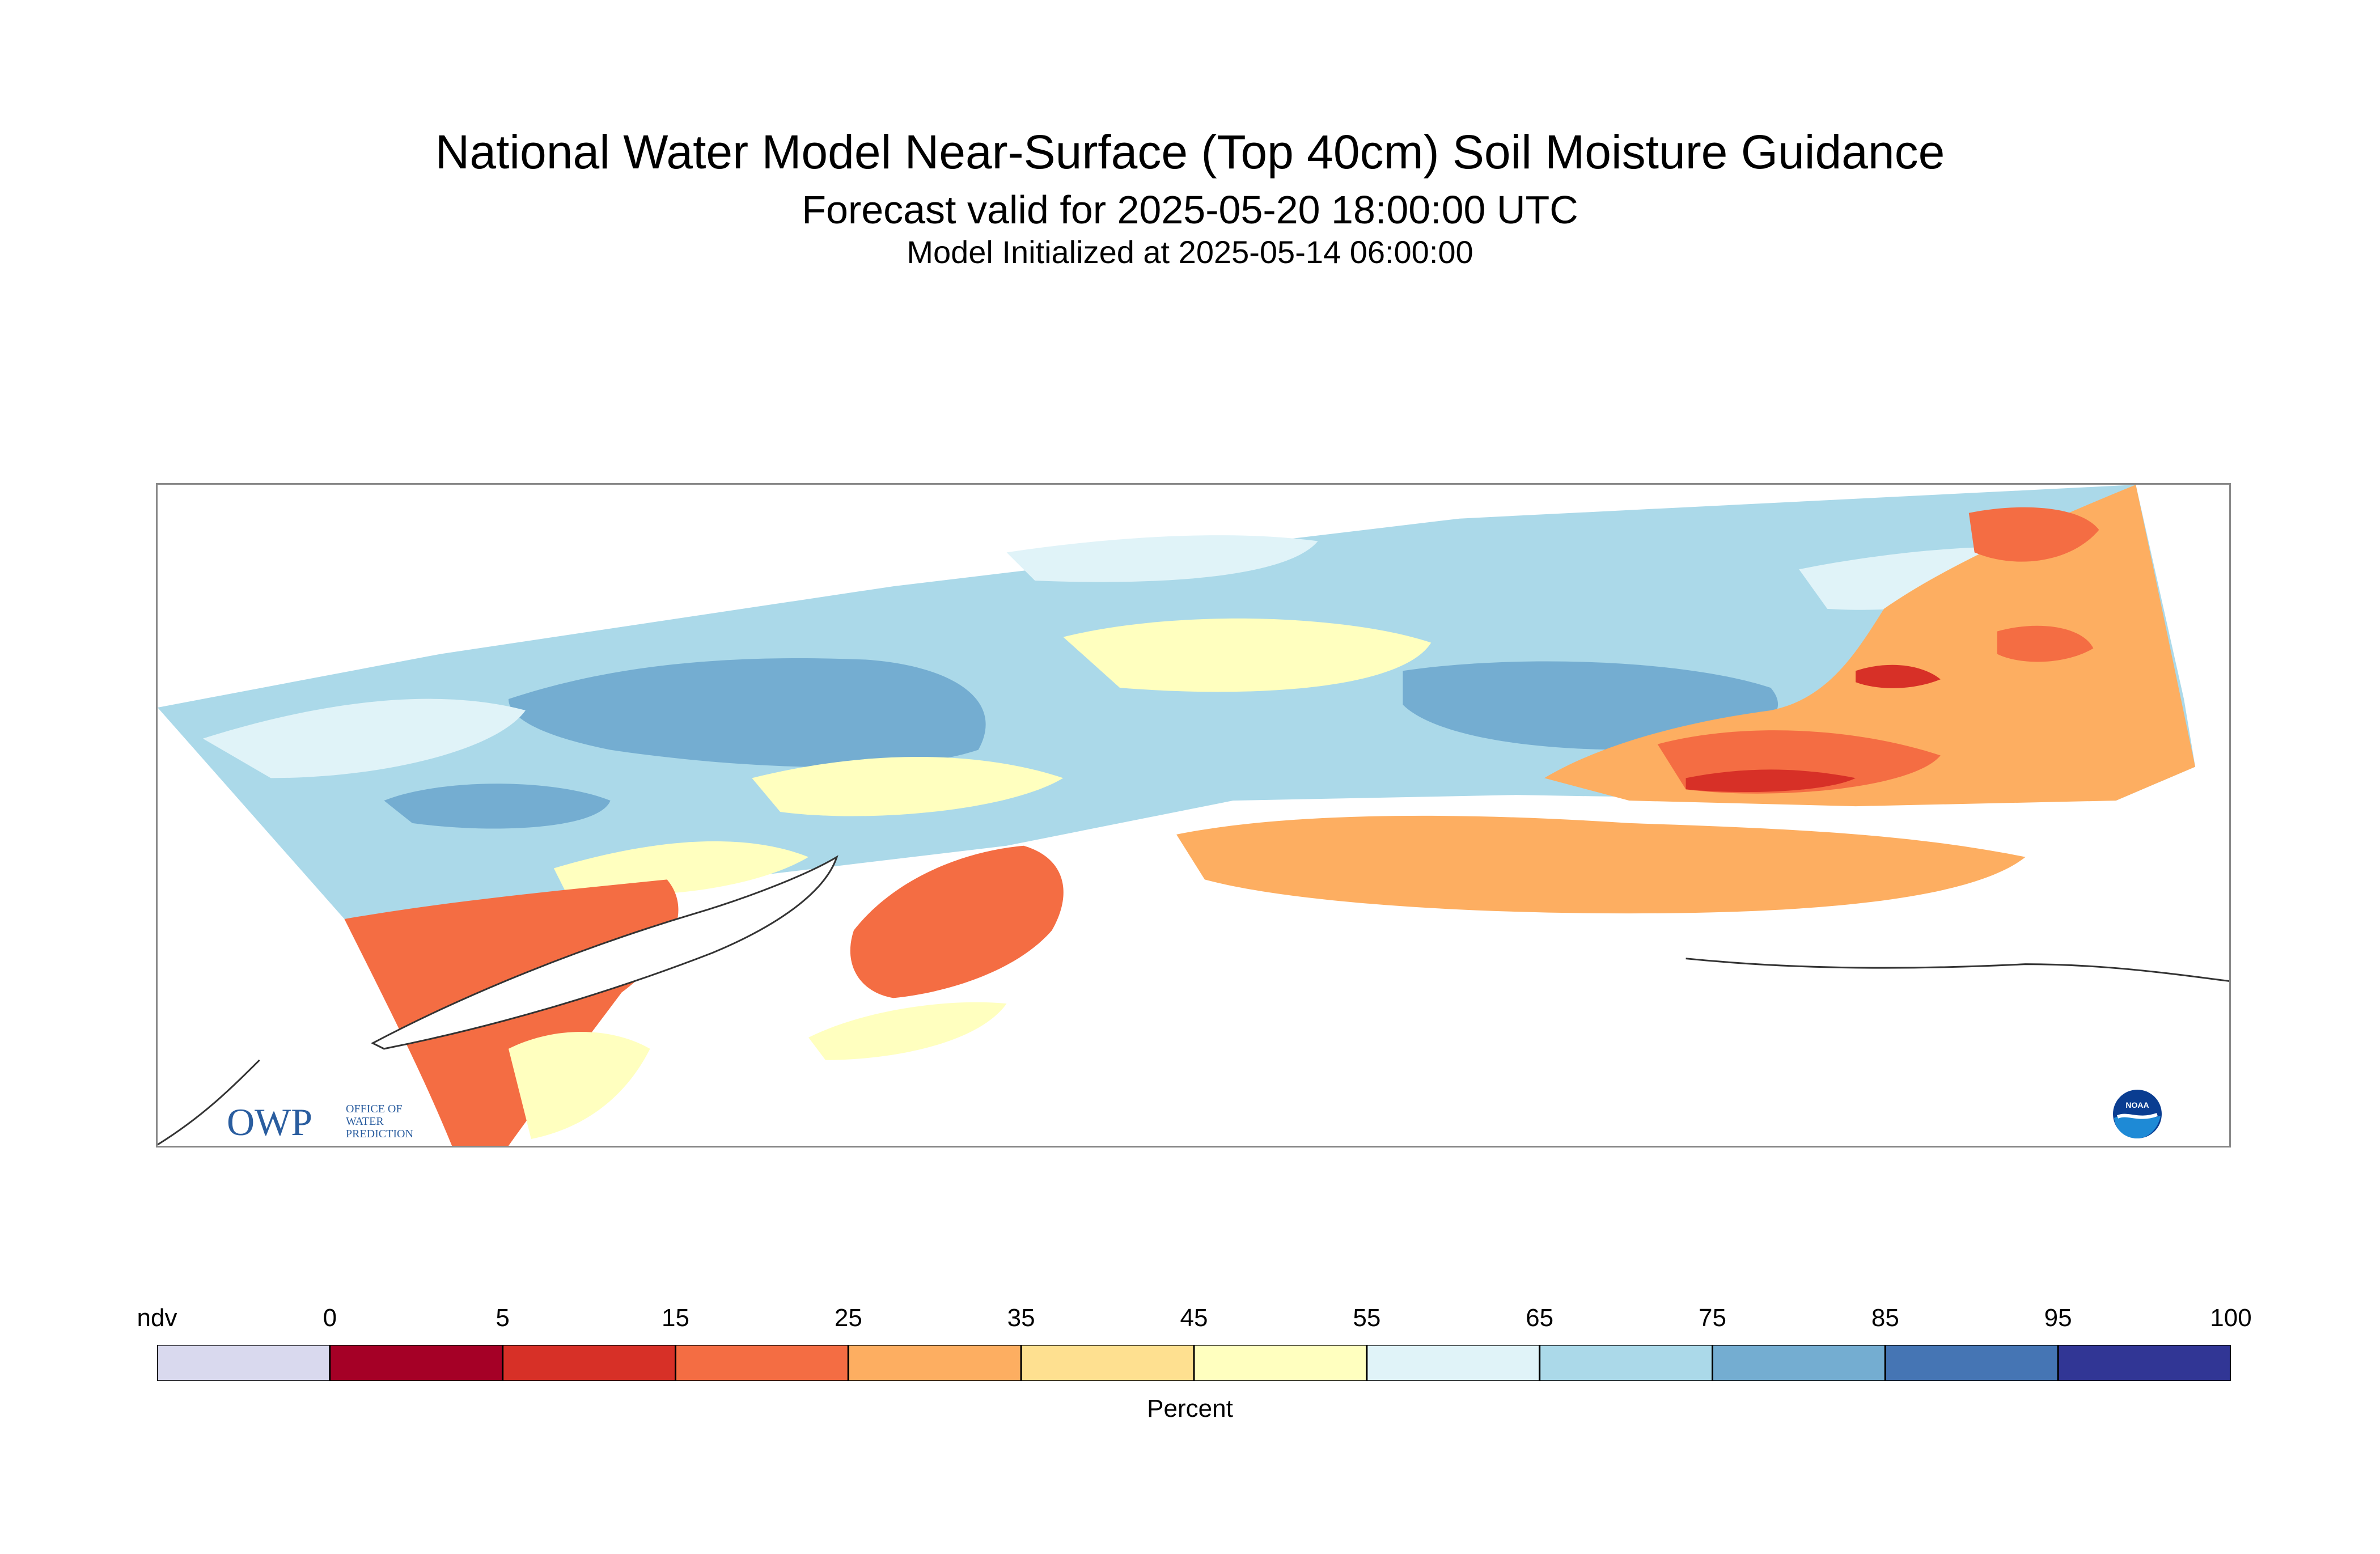 The width and height of the screenshot is (2380, 1554). What do you see at coordinates (993, 756) in the screenshot?
I see `normal-patches` at bounding box center [993, 756].